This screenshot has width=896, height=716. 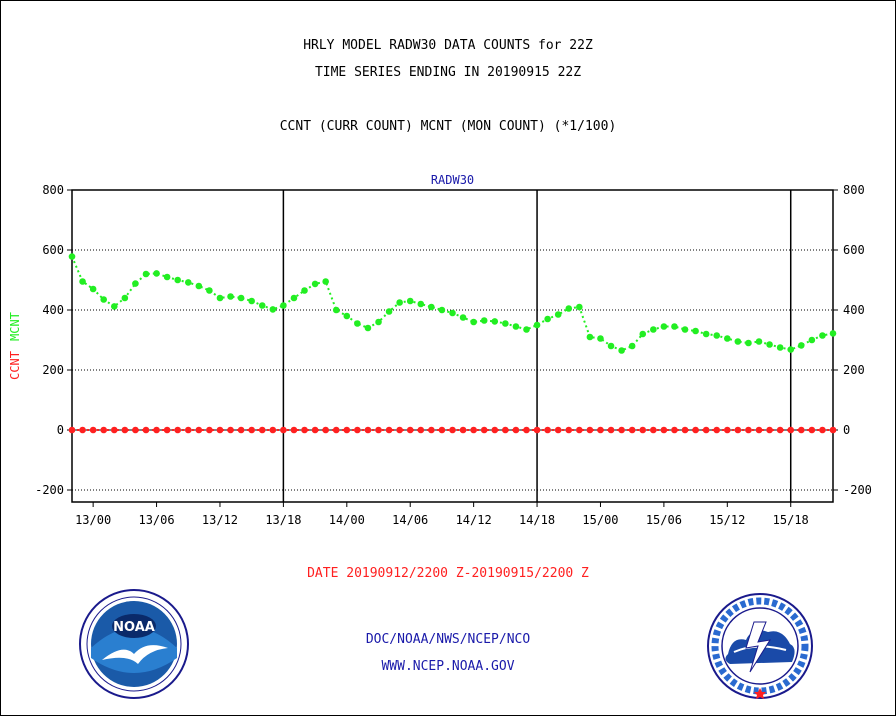 I want to click on xtick-label-26: 14/00, so click(x=347, y=520).